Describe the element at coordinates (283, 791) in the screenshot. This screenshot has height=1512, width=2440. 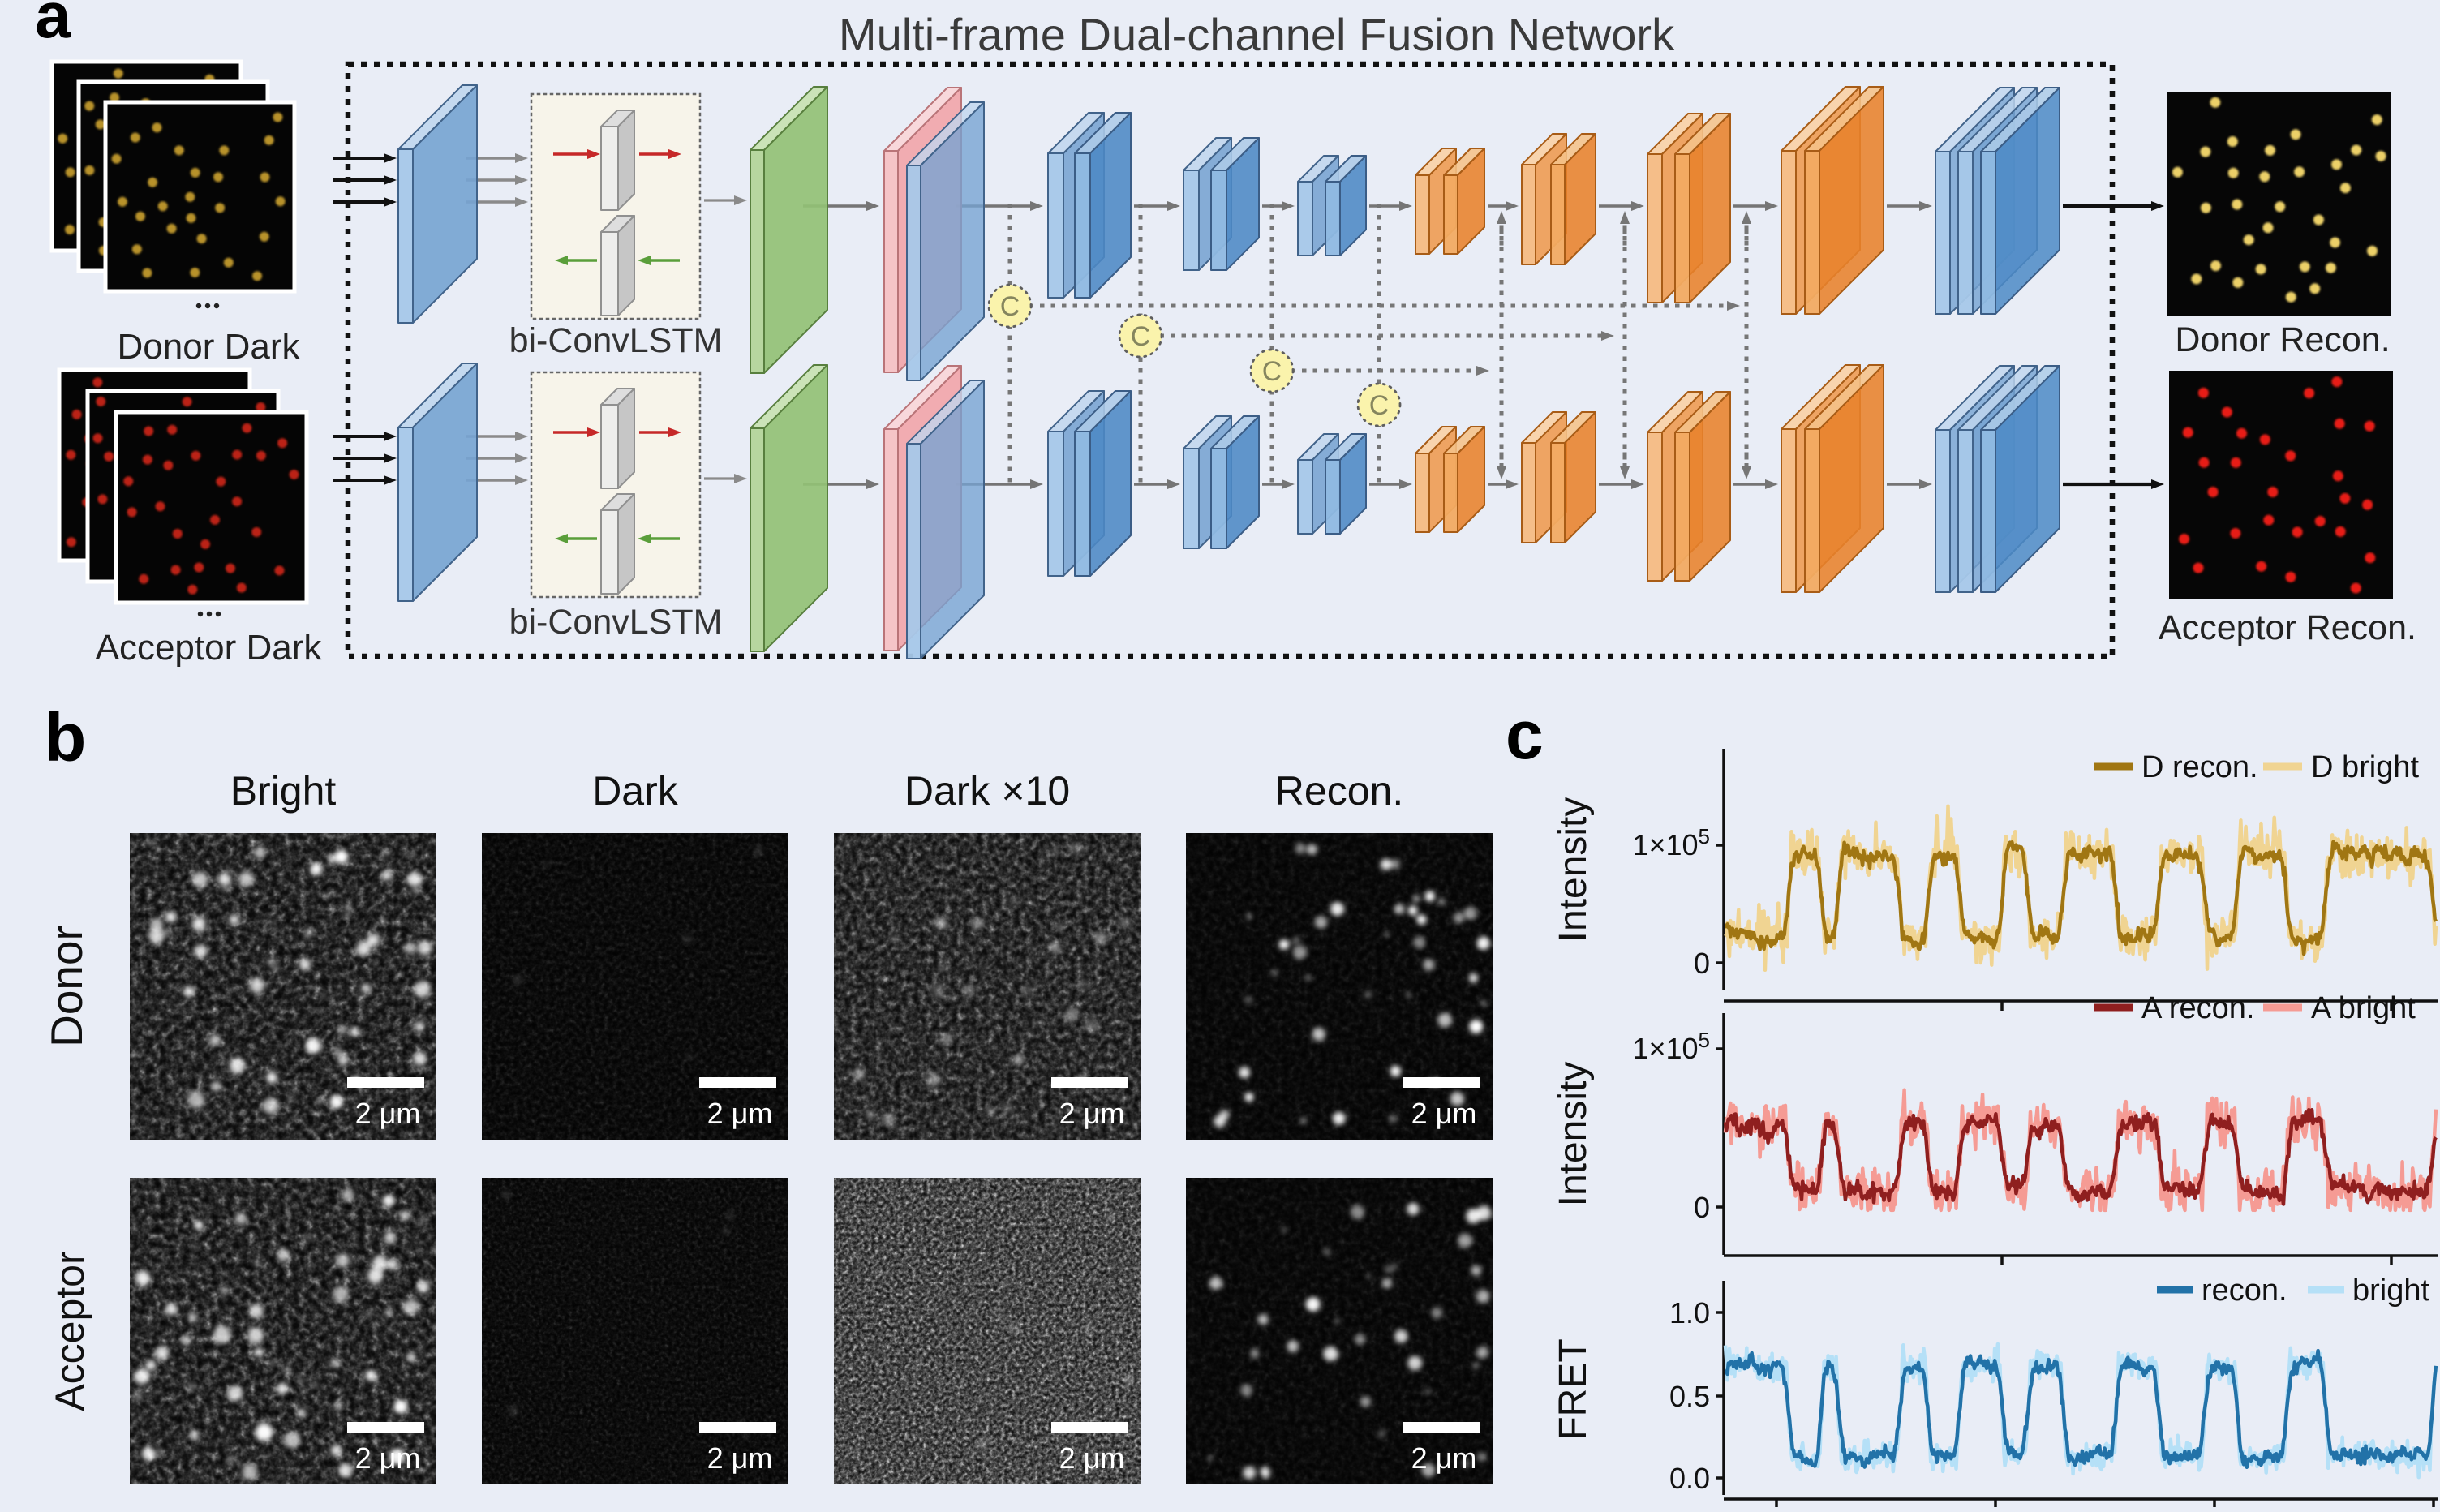
I see `svg-text: Bright` at that location.